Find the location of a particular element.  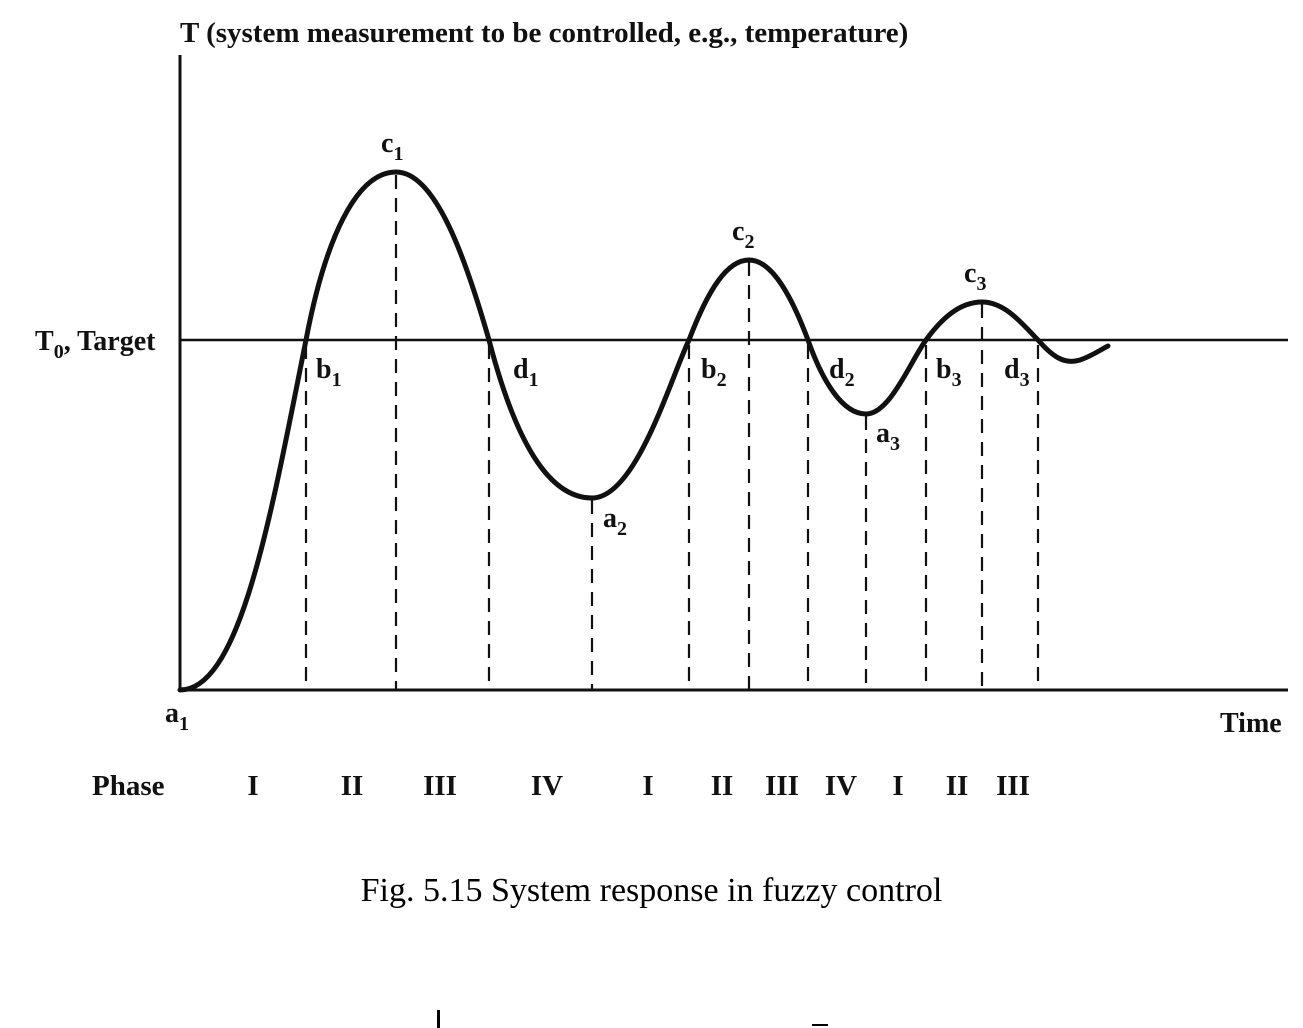

point-label-c1: c1 is located at coordinates (392, 146).